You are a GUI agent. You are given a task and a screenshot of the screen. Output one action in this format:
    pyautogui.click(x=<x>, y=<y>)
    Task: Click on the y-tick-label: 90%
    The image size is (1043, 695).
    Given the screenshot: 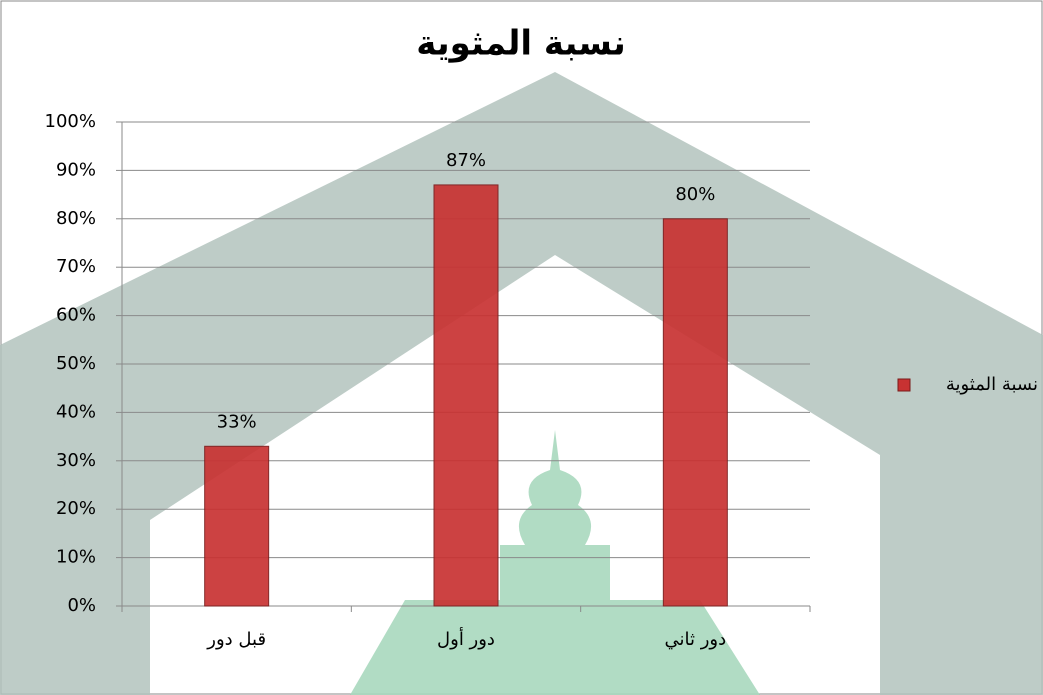 What is the action you would take?
    pyautogui.click(x=76, y=169)
    